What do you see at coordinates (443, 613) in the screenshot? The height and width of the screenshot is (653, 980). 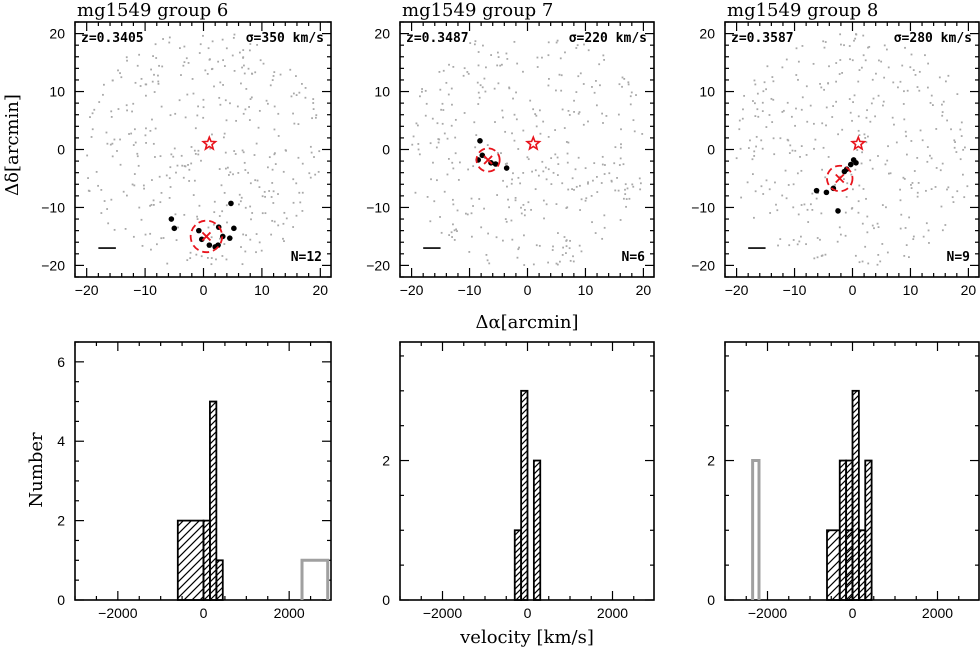 I see `x-tick-label: −2000` at bounding box center [443, 613].